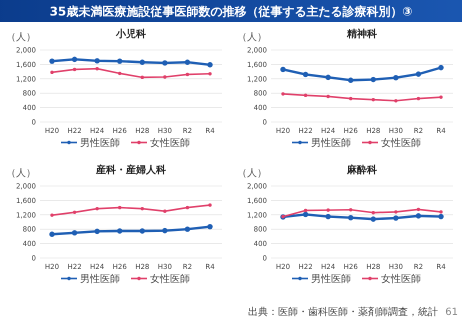 Image resolution: width=462 pixels, height=320 pixels. Describe the element at coordinates (361, 170) in the screenshot. I see `chart-title: 麻酔科` at that location.